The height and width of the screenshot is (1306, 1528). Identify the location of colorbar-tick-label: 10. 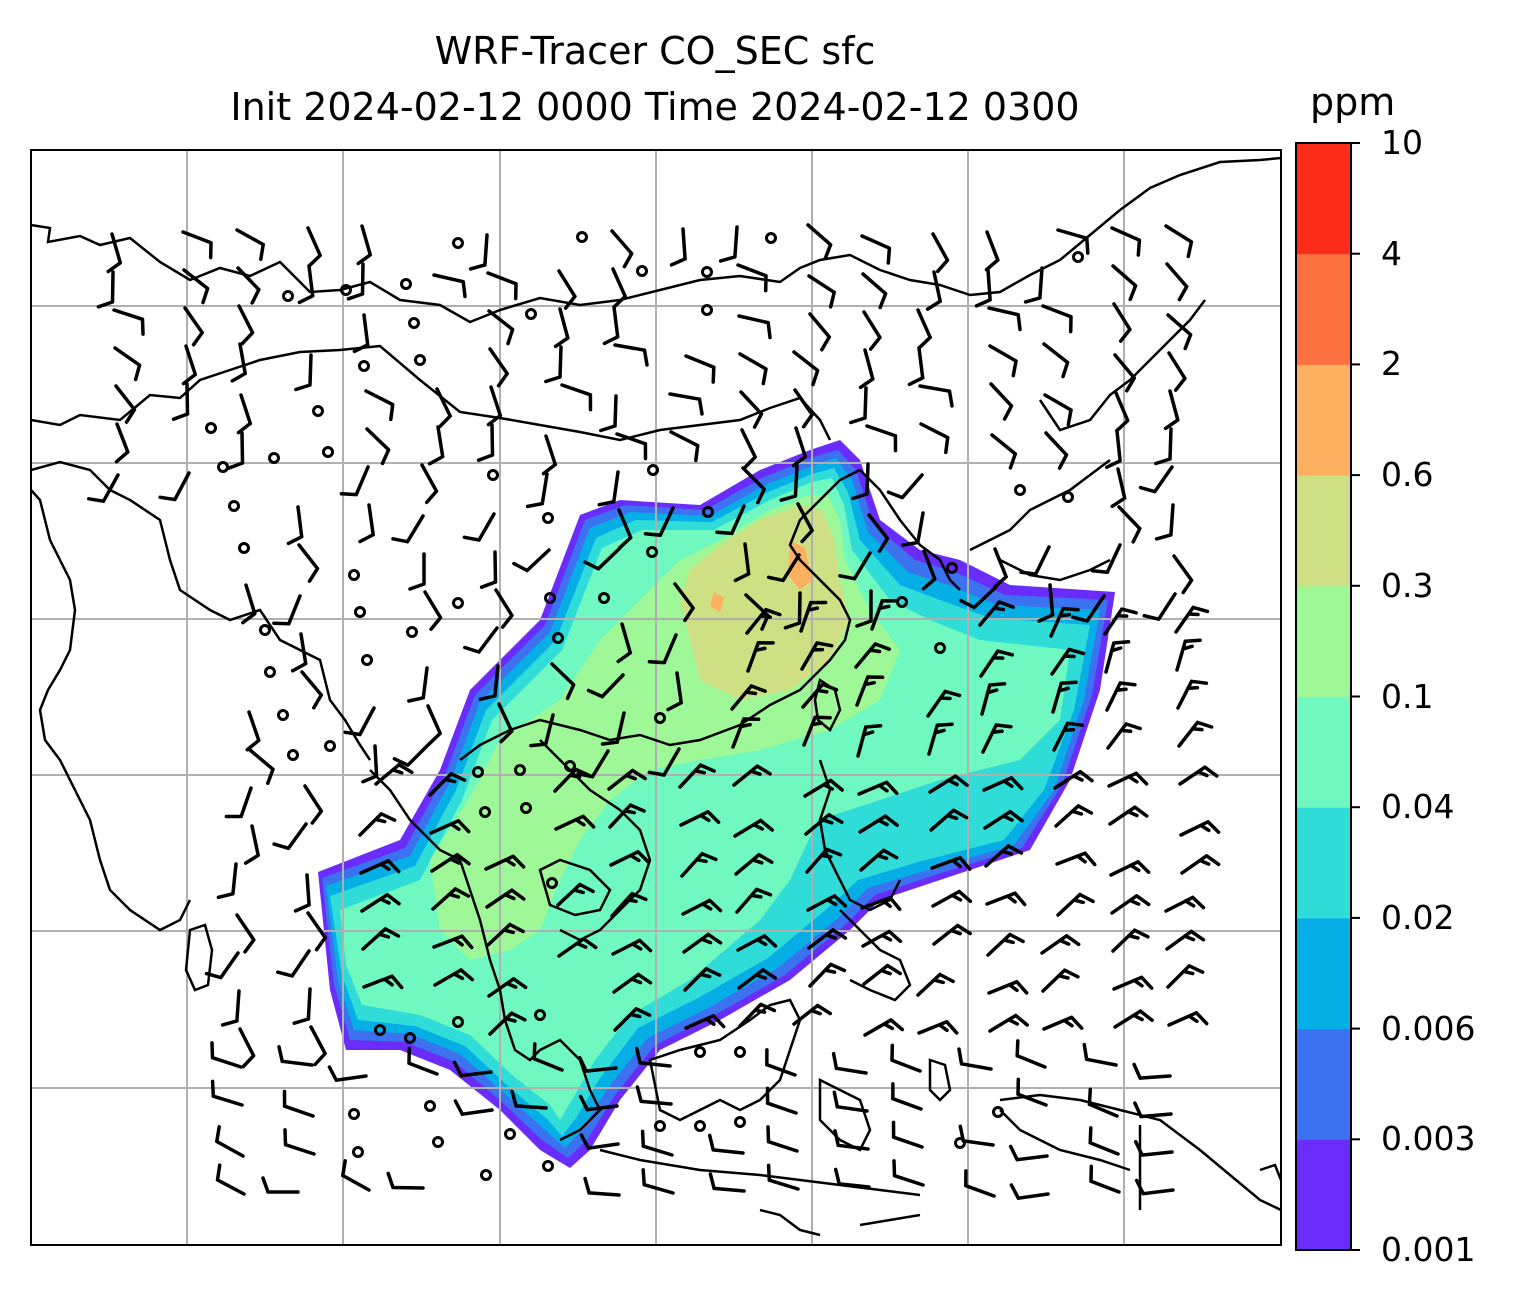
(1402, 142).